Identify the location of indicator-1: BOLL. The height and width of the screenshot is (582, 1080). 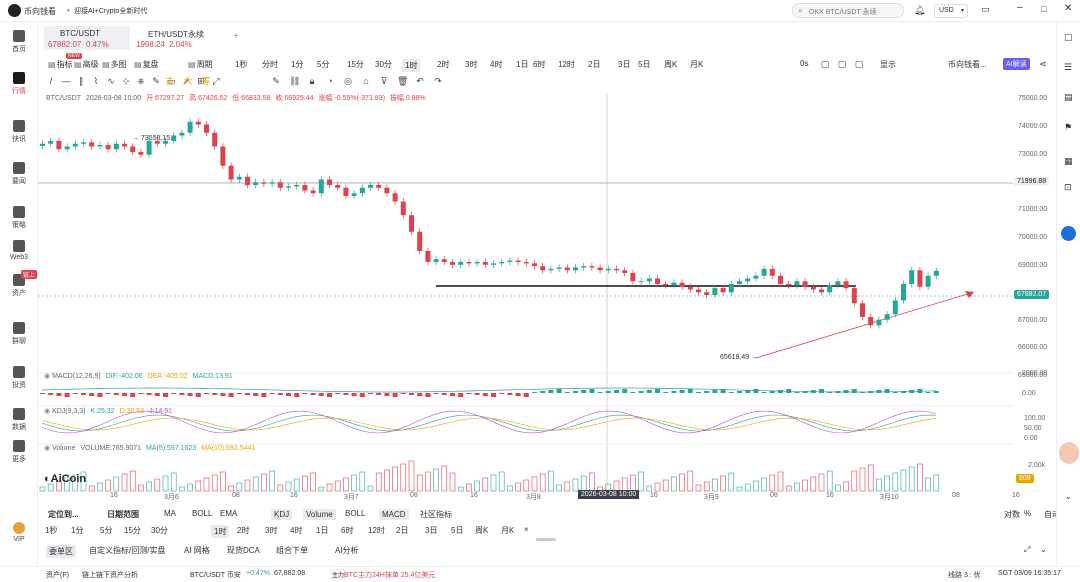
(202, 513).